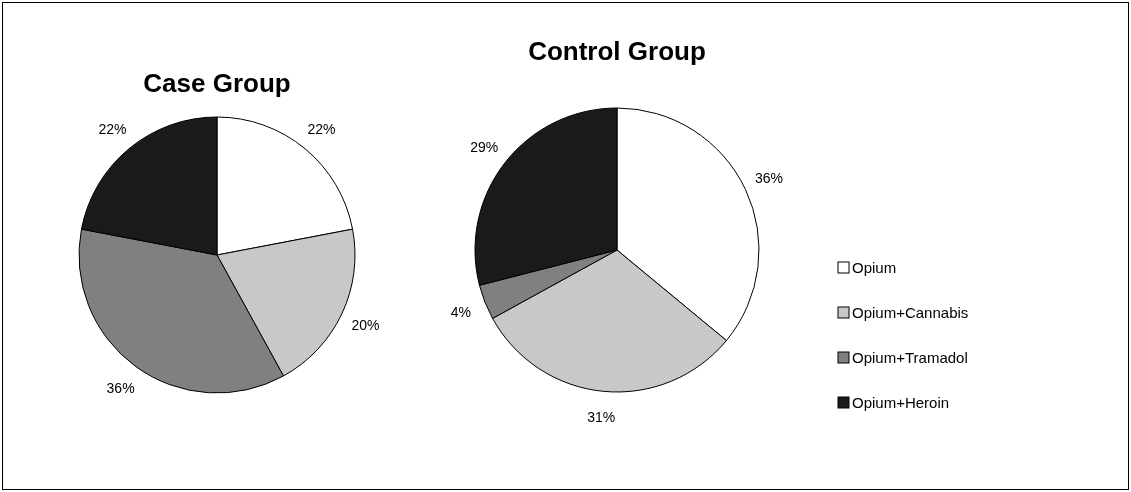 The image size is (1131, 492). I want to click on legend-label: Opium+Heroin, so click(901, 403).